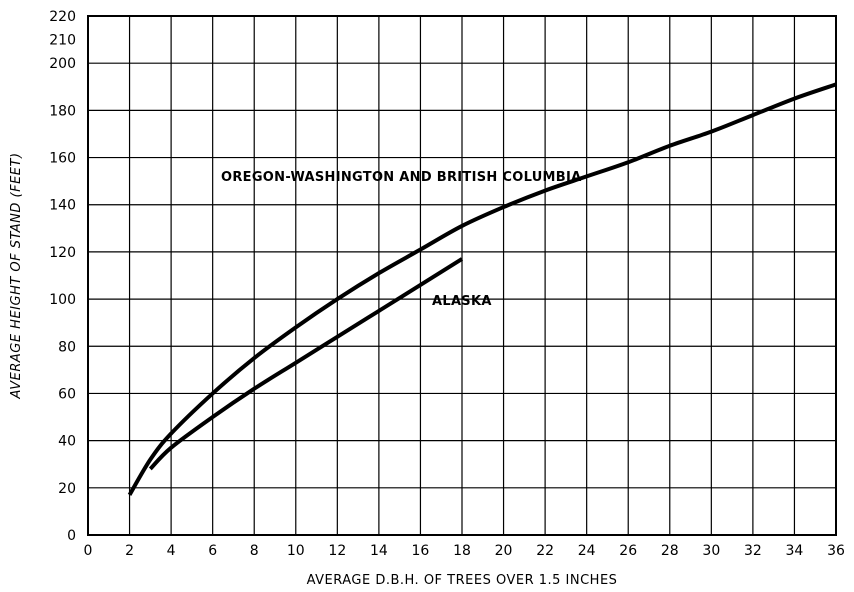  I want to click on y-tick-label: 200, so click(62, 64).